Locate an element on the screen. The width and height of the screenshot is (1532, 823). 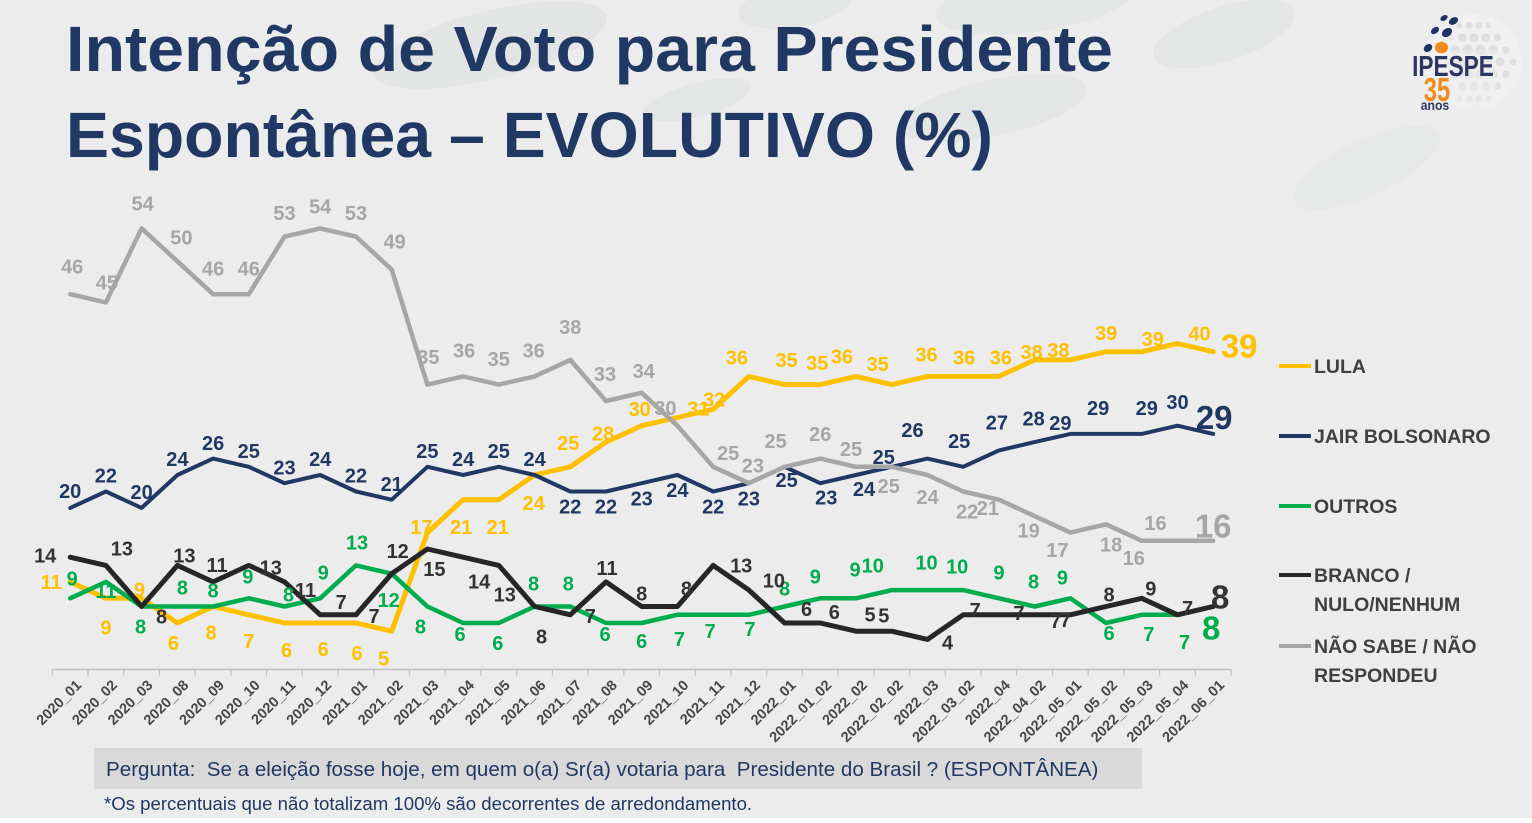
svg-text: JAIR BOLSONARO is located at coordinates (1402, 437).